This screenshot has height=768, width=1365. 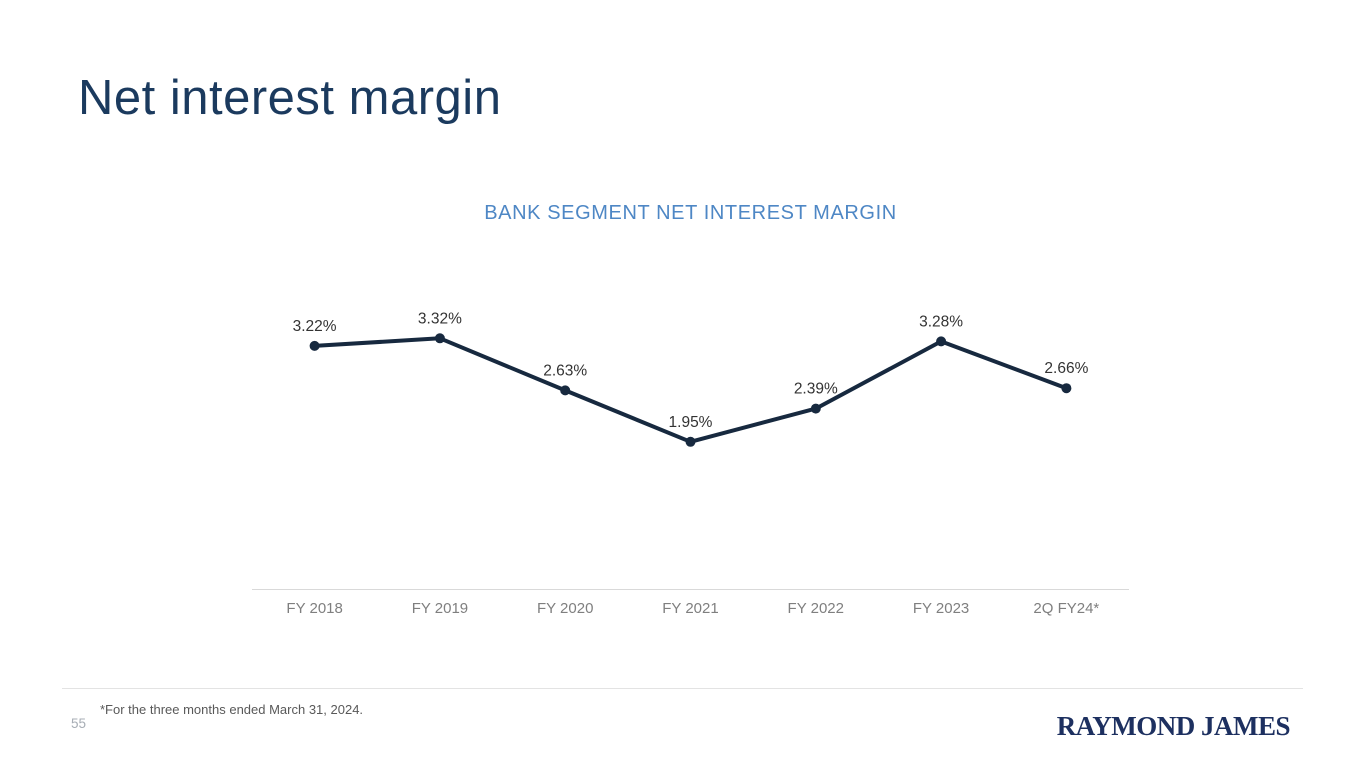 I want to click on chart-title: BANK SEGMENT NET INTEREST MARGIN, so click(x=690, y=213).